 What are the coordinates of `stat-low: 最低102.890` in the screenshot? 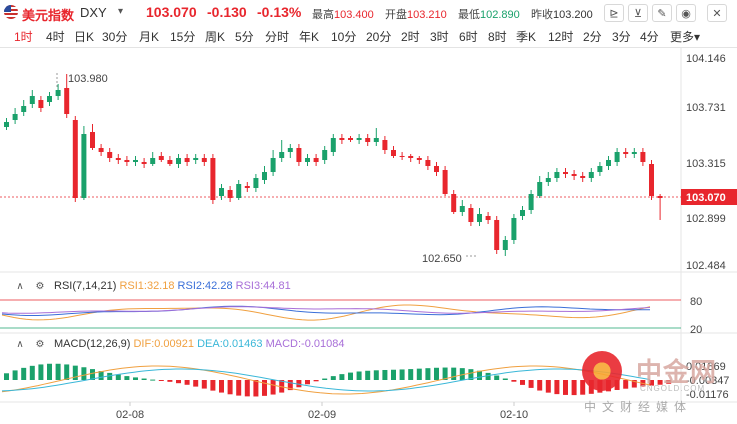 It's located at (489, 15).